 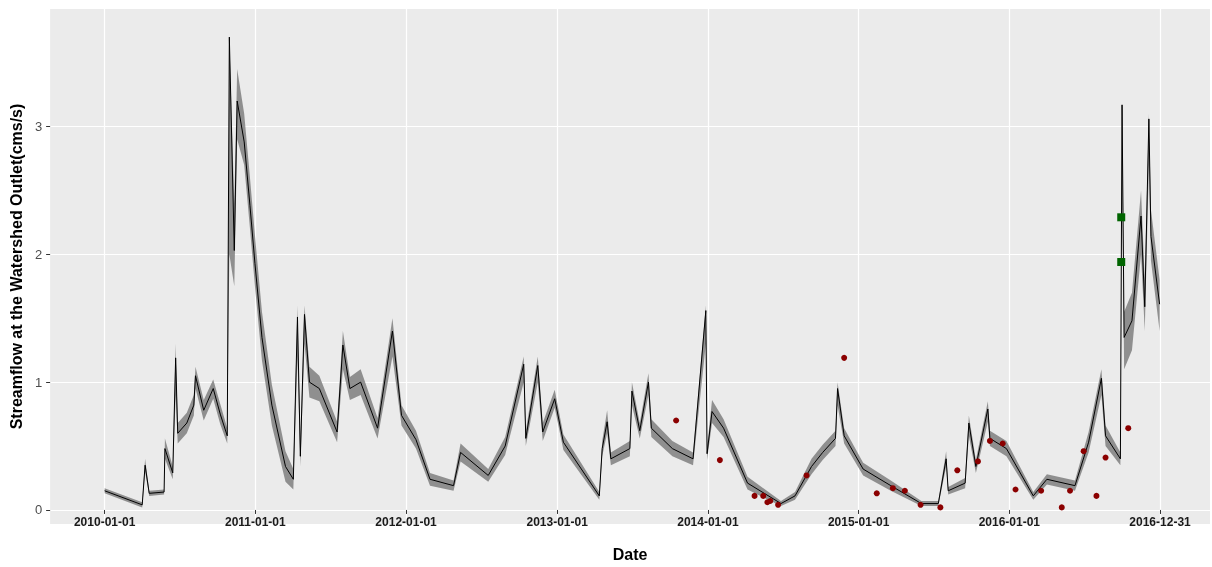 What do you see at coordinates (858, 522) in the screenshot?
I see `x-tick-label: 2015-01-01` at bounding box center [858, 522].